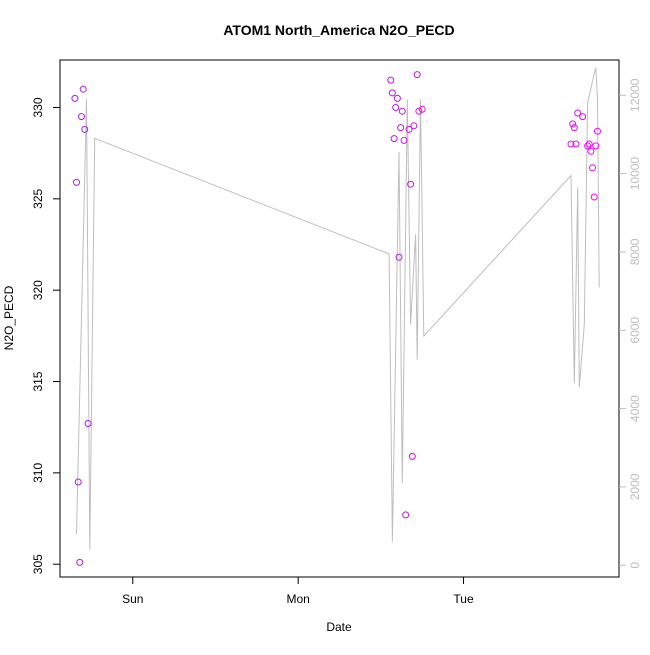  Describe the element at coordinates (38, 473) in the screenshot. I see `y-tick-label: 310` at that location.